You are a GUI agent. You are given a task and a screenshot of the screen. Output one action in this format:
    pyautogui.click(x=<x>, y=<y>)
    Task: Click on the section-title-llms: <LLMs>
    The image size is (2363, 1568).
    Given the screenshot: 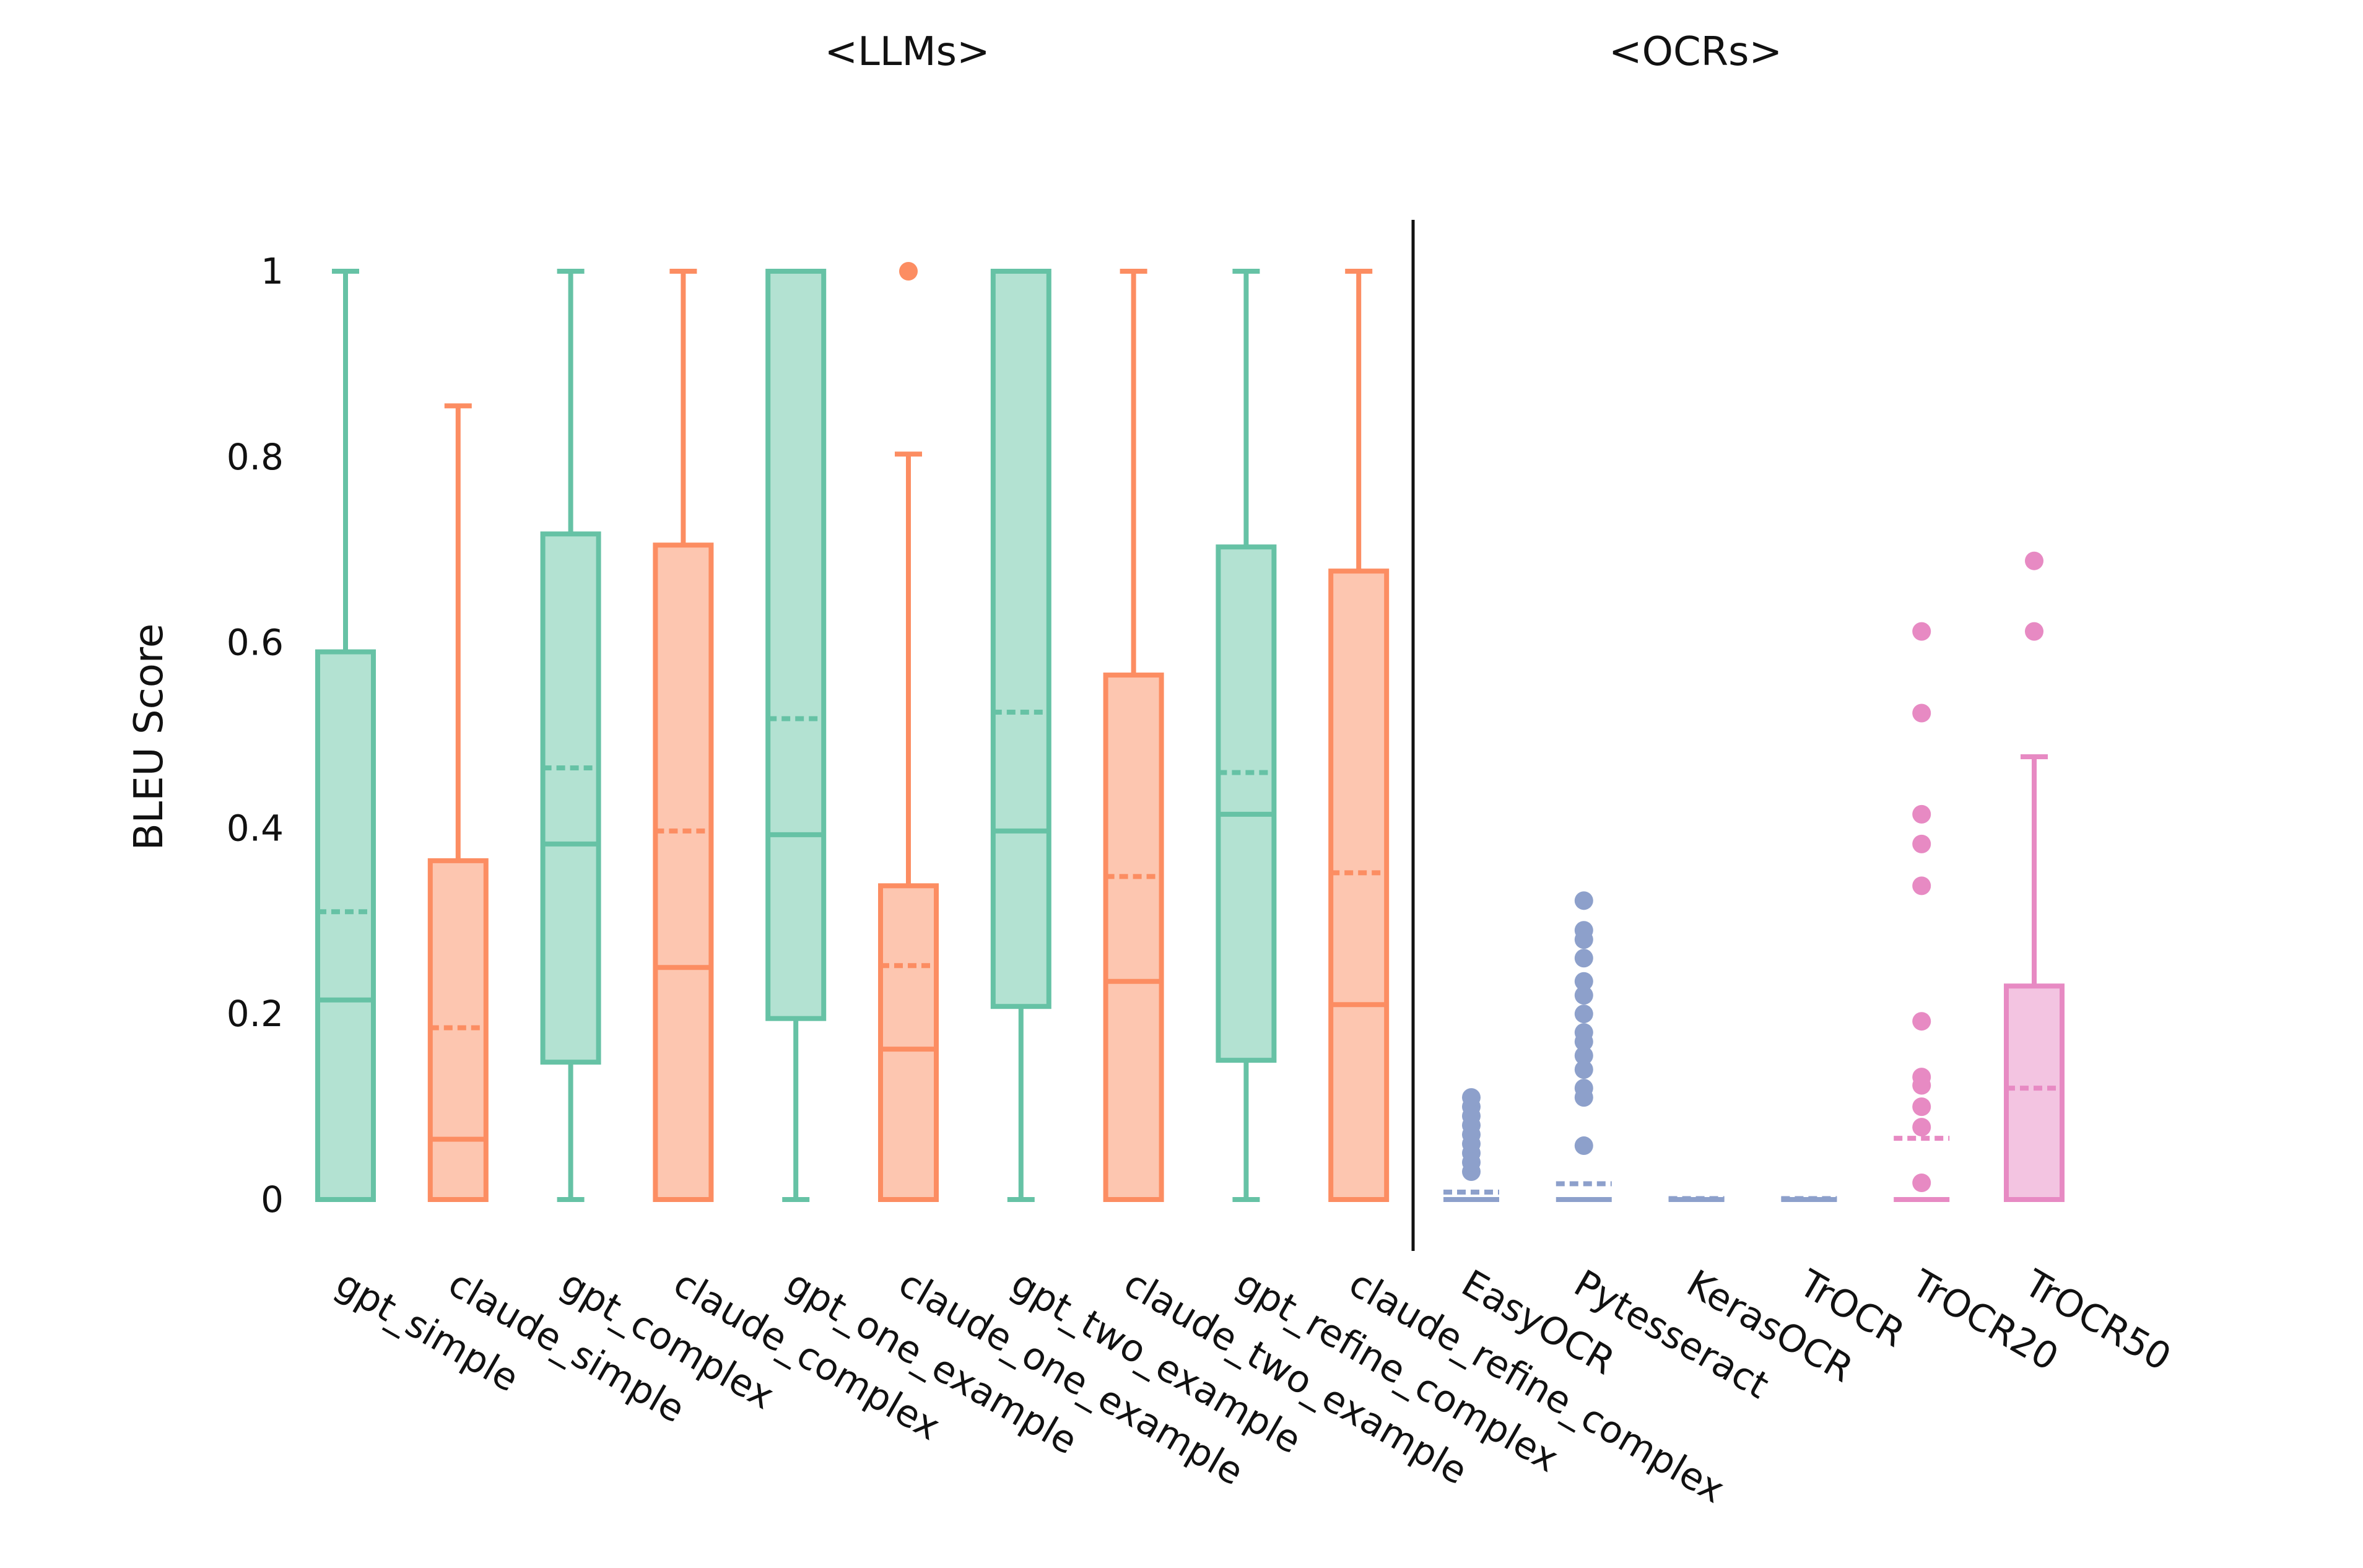 What is the action you would take?
    pyautogui.click(x=907, y=52)
    